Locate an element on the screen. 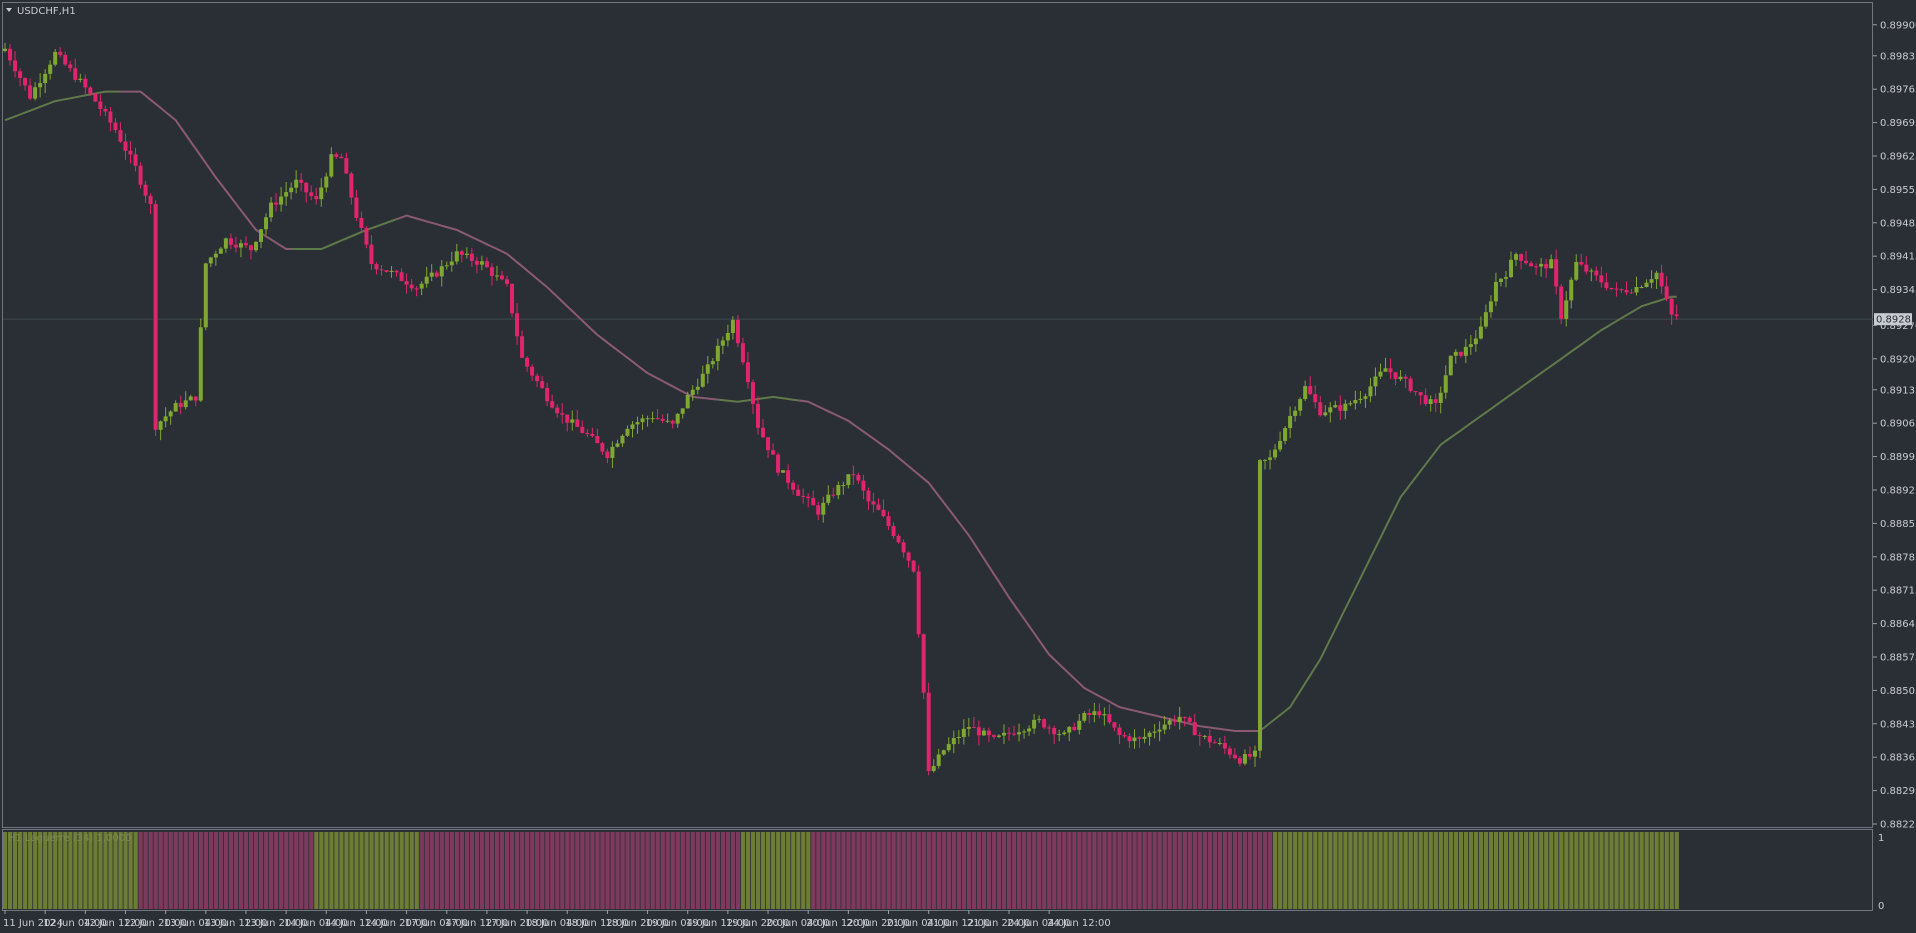 The image size is (1916, 933). x-tick-label: 24 Jun 04:00 is located at coordinates (1039, 923).